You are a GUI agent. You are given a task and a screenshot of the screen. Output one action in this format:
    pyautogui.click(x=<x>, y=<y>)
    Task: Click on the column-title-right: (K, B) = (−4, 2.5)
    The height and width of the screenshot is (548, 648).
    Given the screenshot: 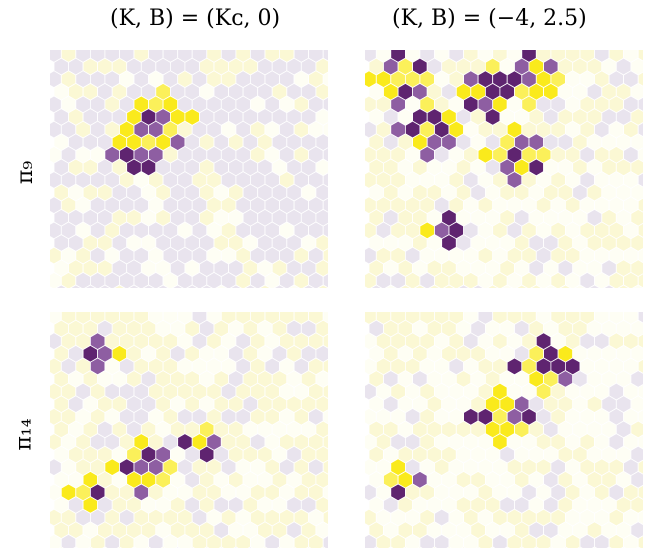 What is the action you would take?
    pyautogui.click(x=489, y=18)
    